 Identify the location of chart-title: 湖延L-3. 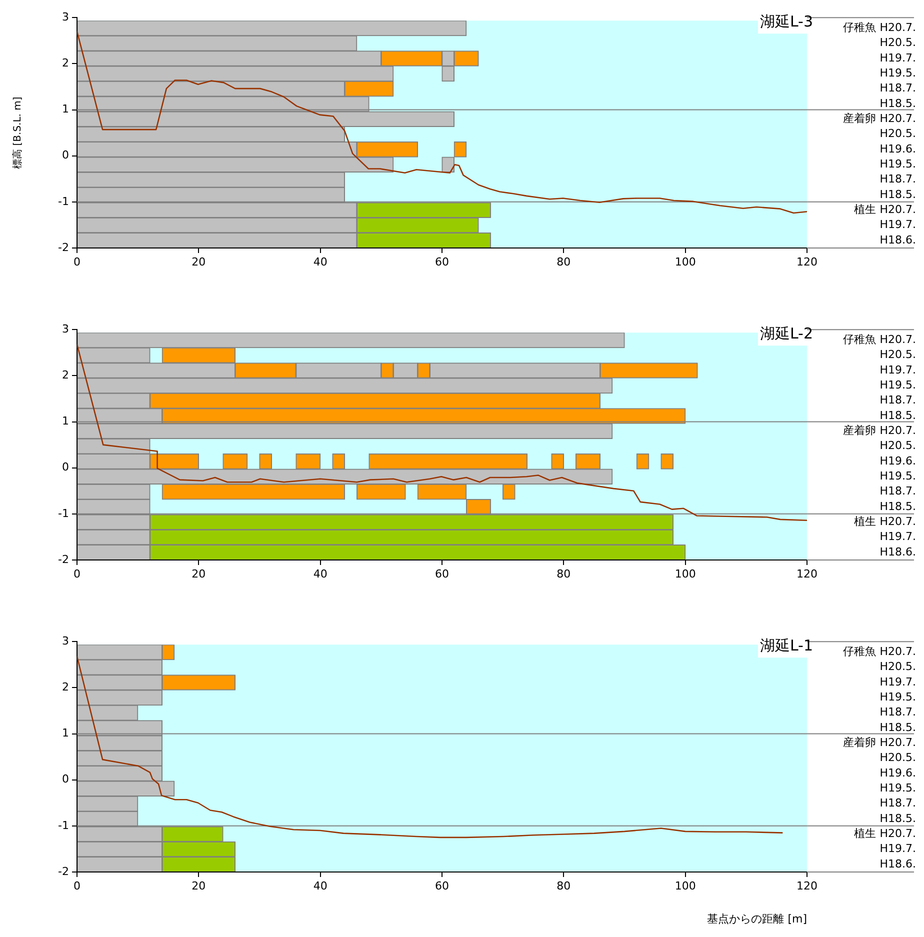
(786, 21).